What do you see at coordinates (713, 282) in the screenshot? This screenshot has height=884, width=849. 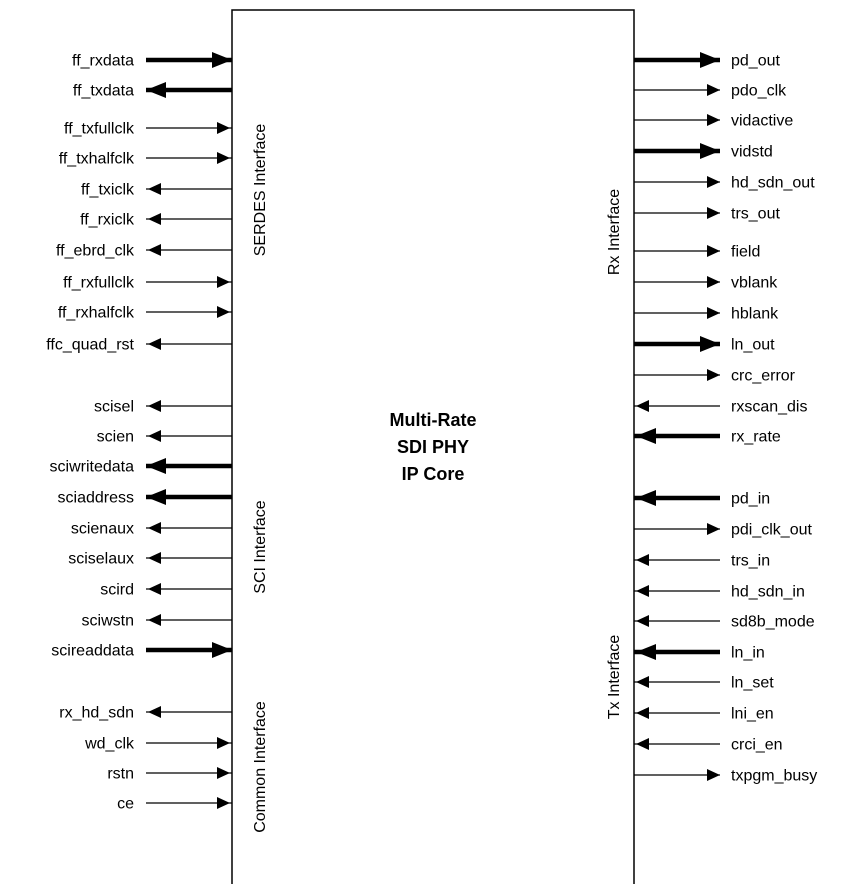 I see `port-vblank-arrowhead` at bounding box center [713, 282].